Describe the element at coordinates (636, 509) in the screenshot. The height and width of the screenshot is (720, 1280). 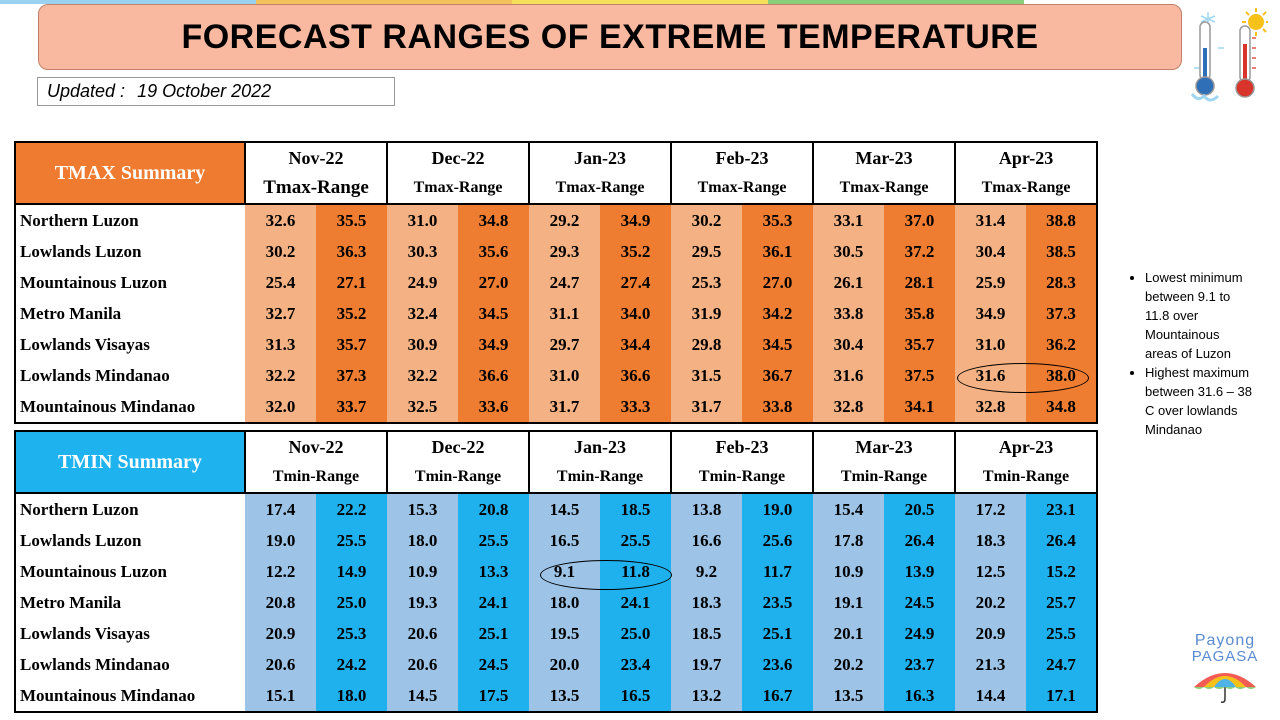
I see `range-max-value: 18.5` at that location.